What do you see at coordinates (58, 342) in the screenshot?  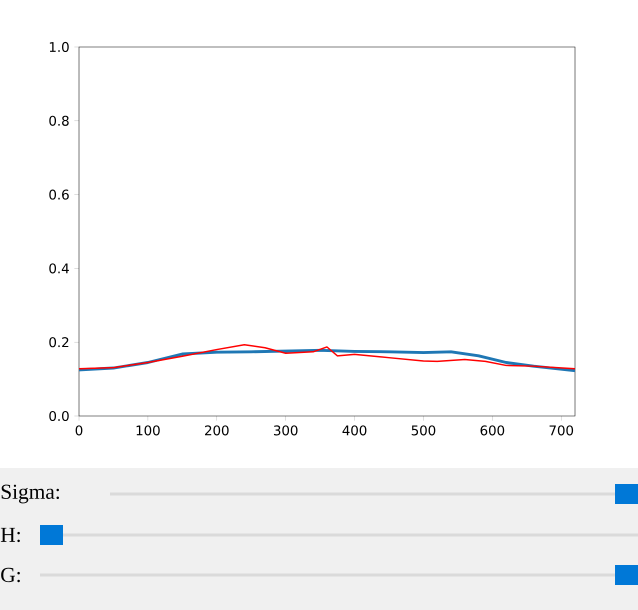 I see `y-tick-label: 0.2` at bounding box center [58, 342].